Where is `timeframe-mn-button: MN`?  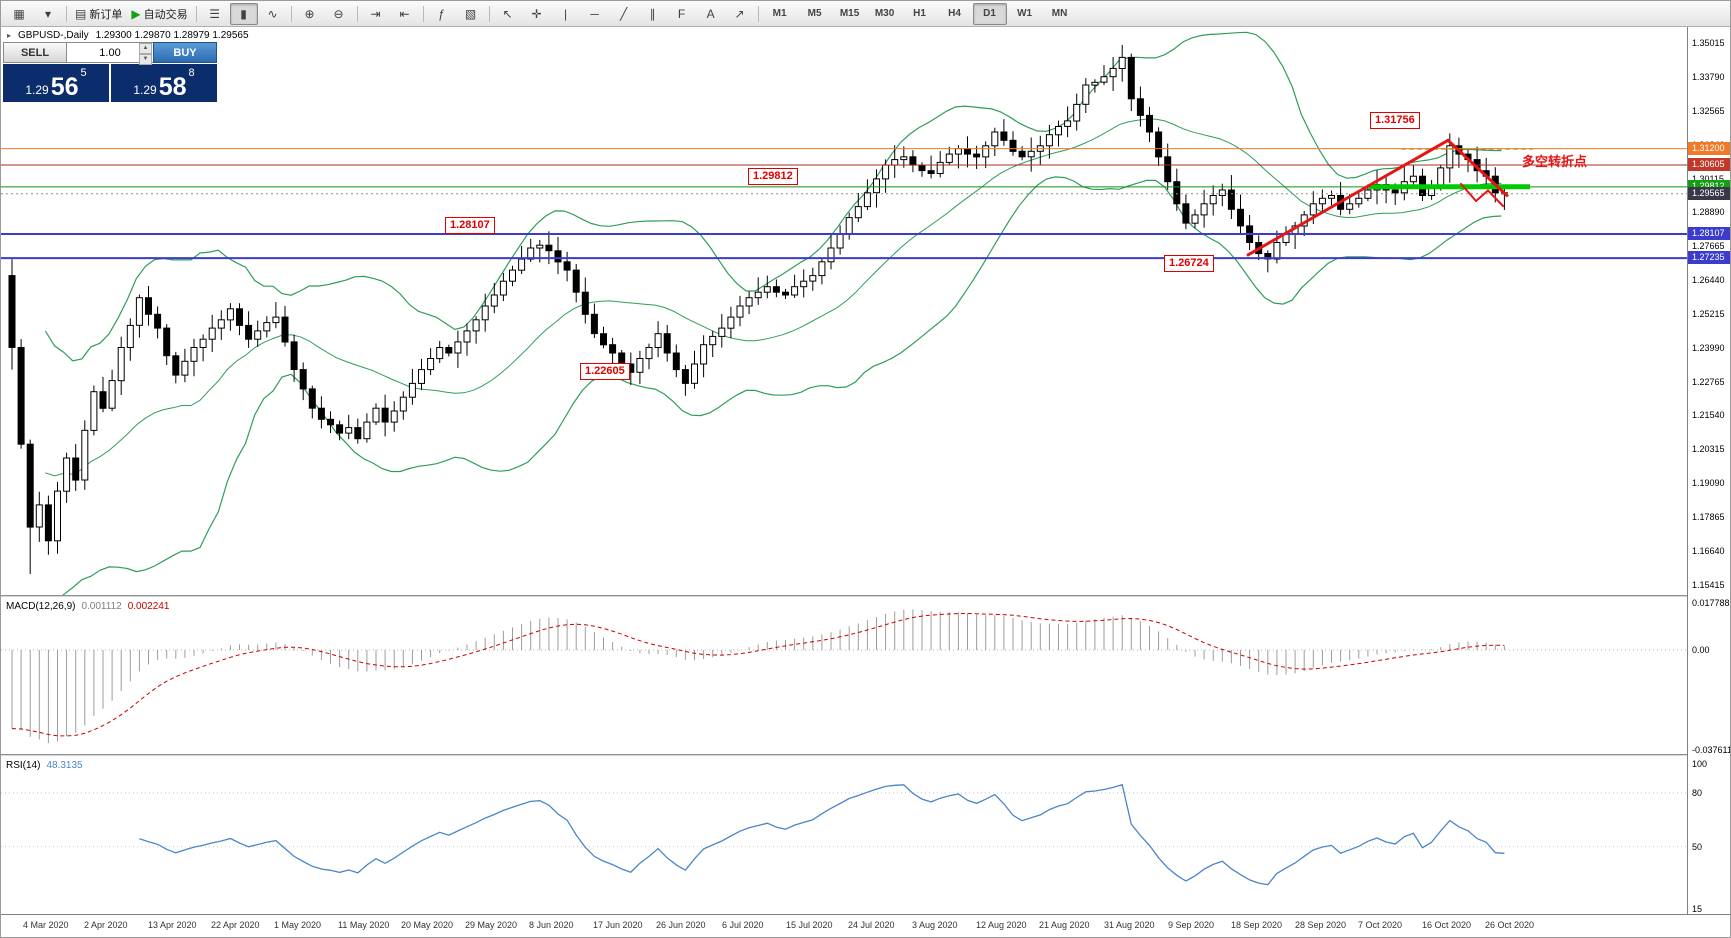
timeframe-mn-button: MN is located at coordinates (1060, 14).